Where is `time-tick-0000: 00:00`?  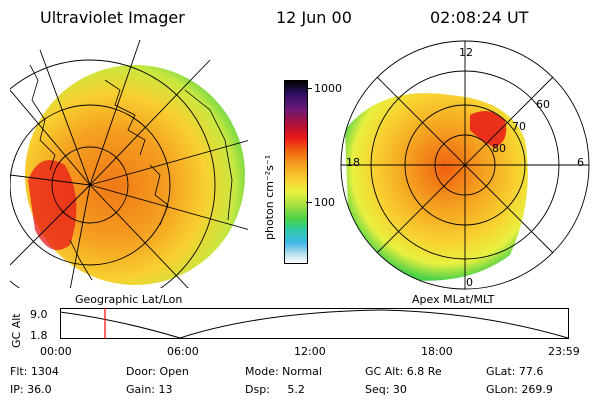 time-tick-0000: 00:00 is located at coordinates (56, 351).